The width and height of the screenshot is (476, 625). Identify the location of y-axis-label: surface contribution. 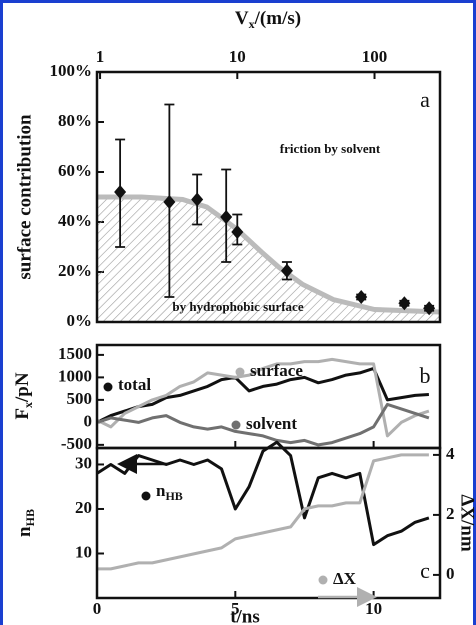
(24, 197).